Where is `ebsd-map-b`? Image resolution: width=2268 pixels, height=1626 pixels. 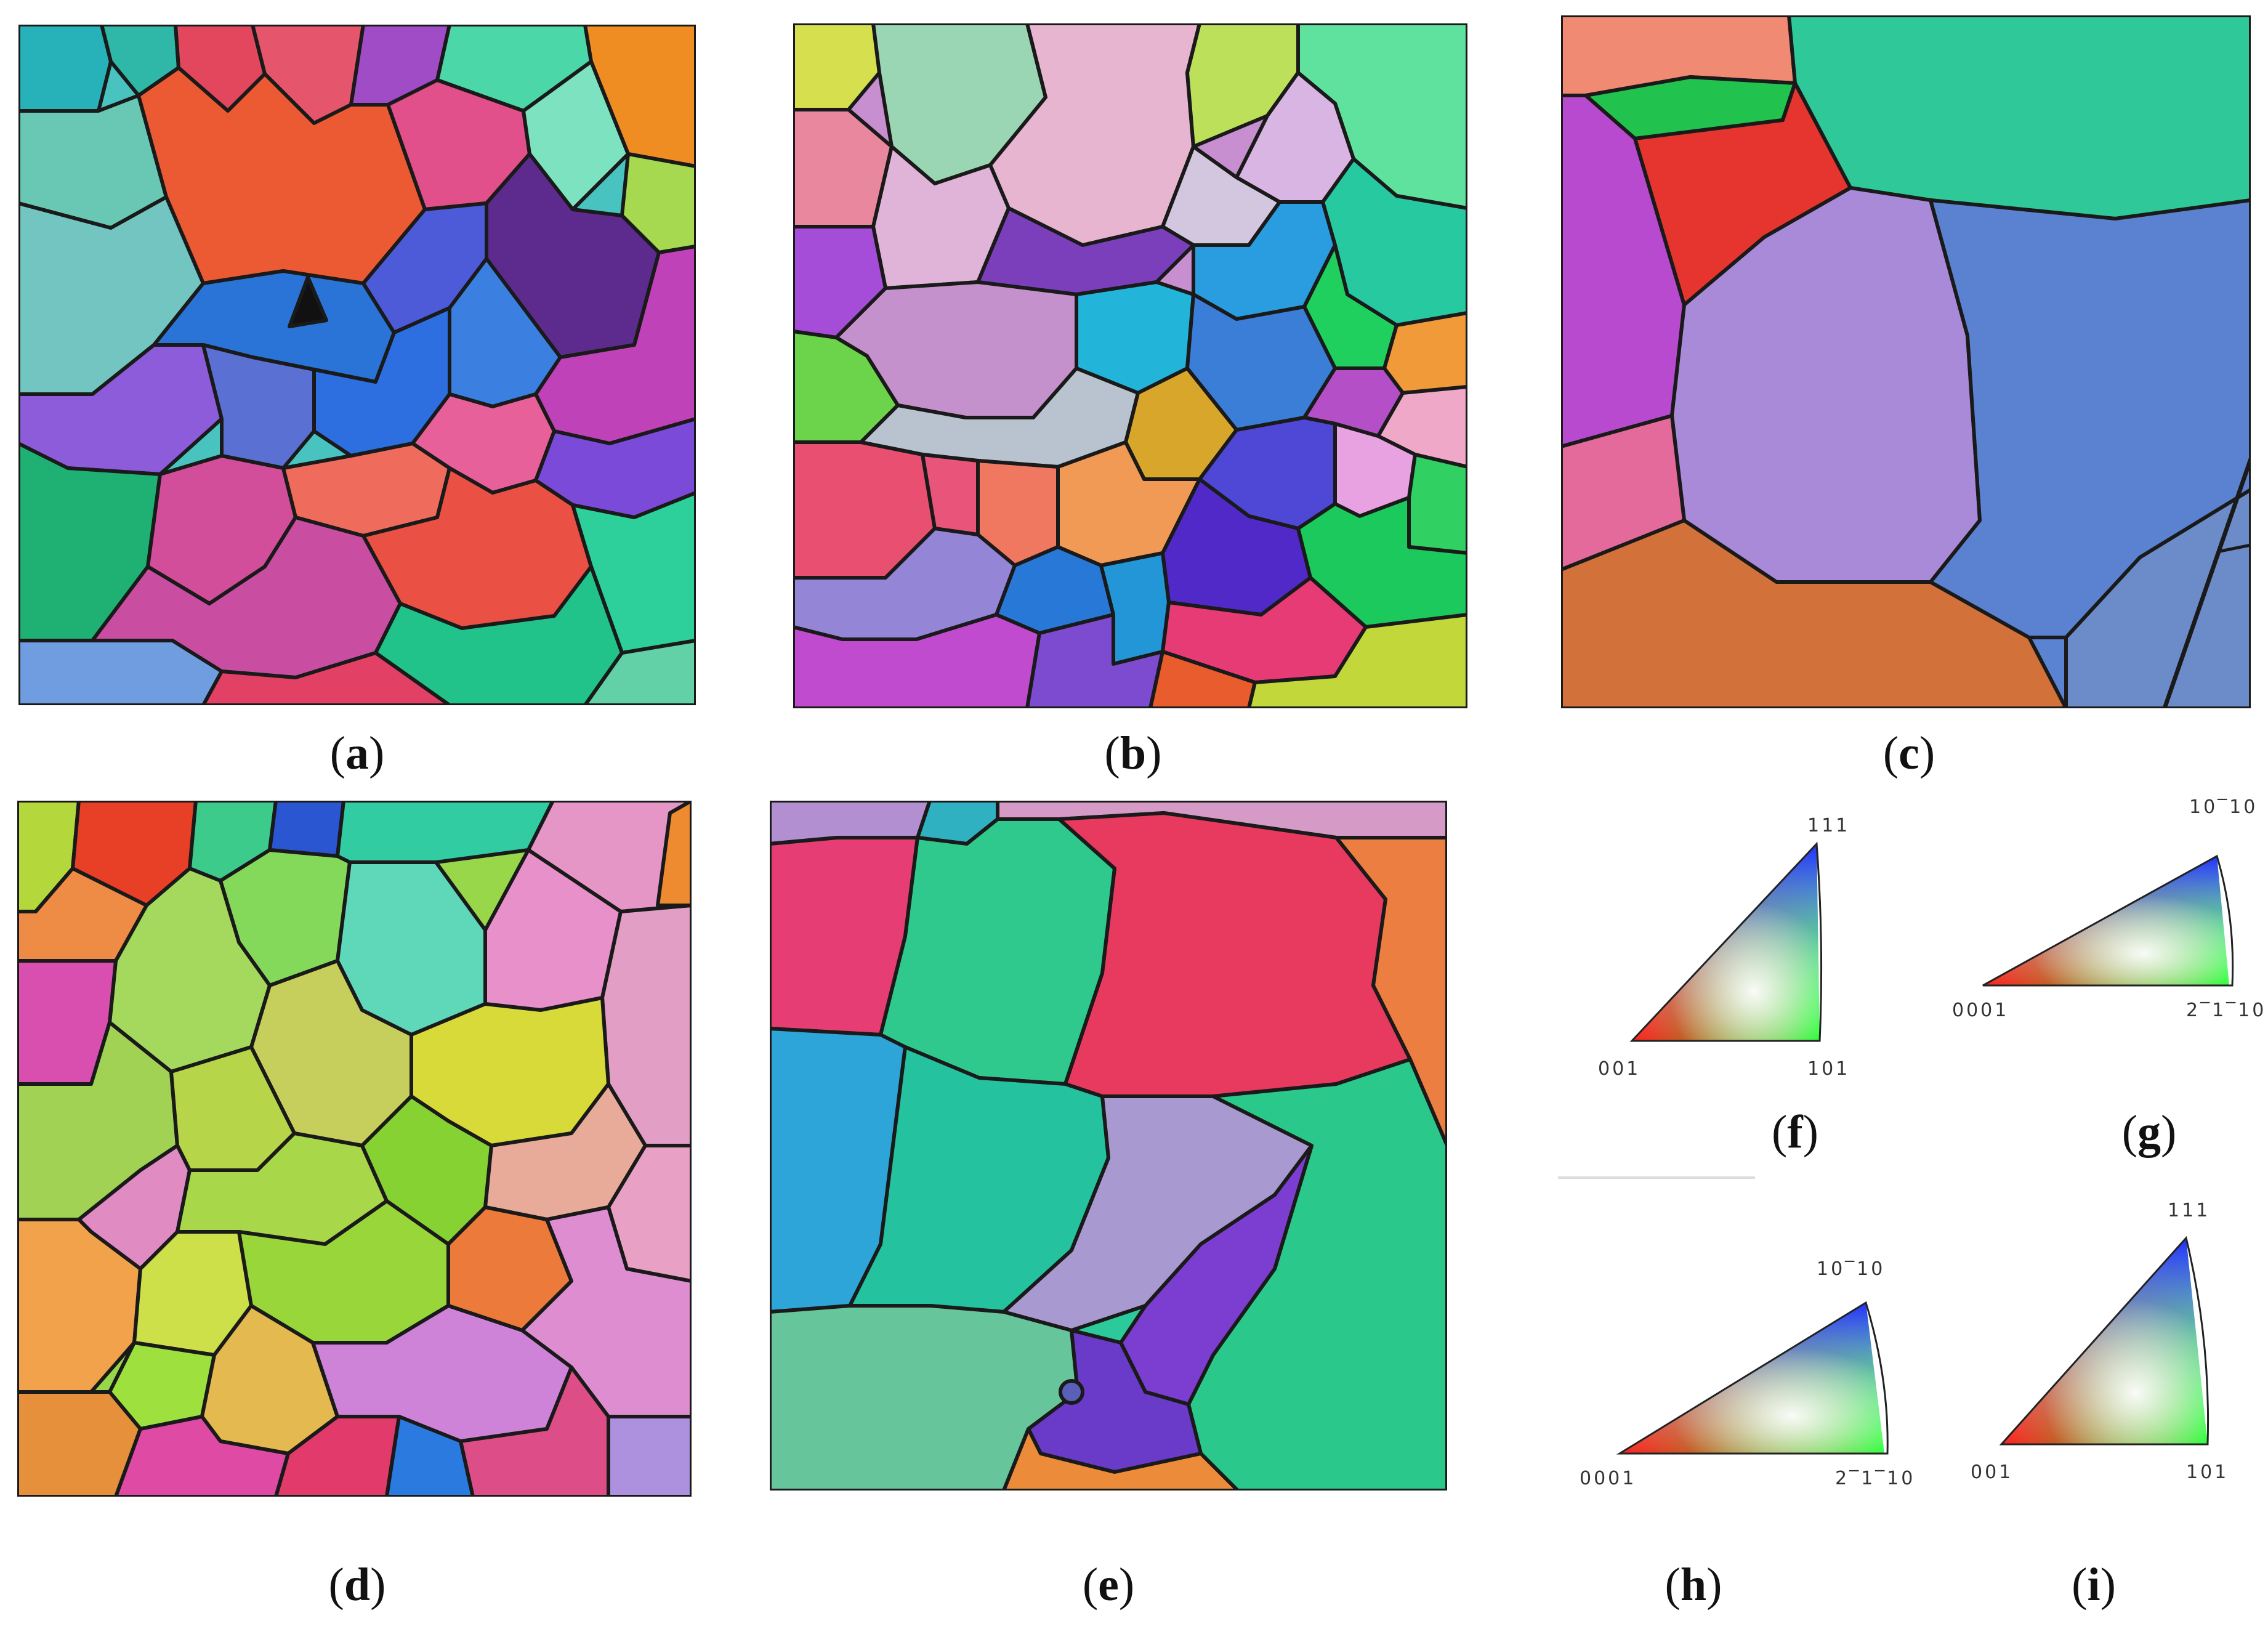 ebsd-map-b is located at coordinates (1130, 366).